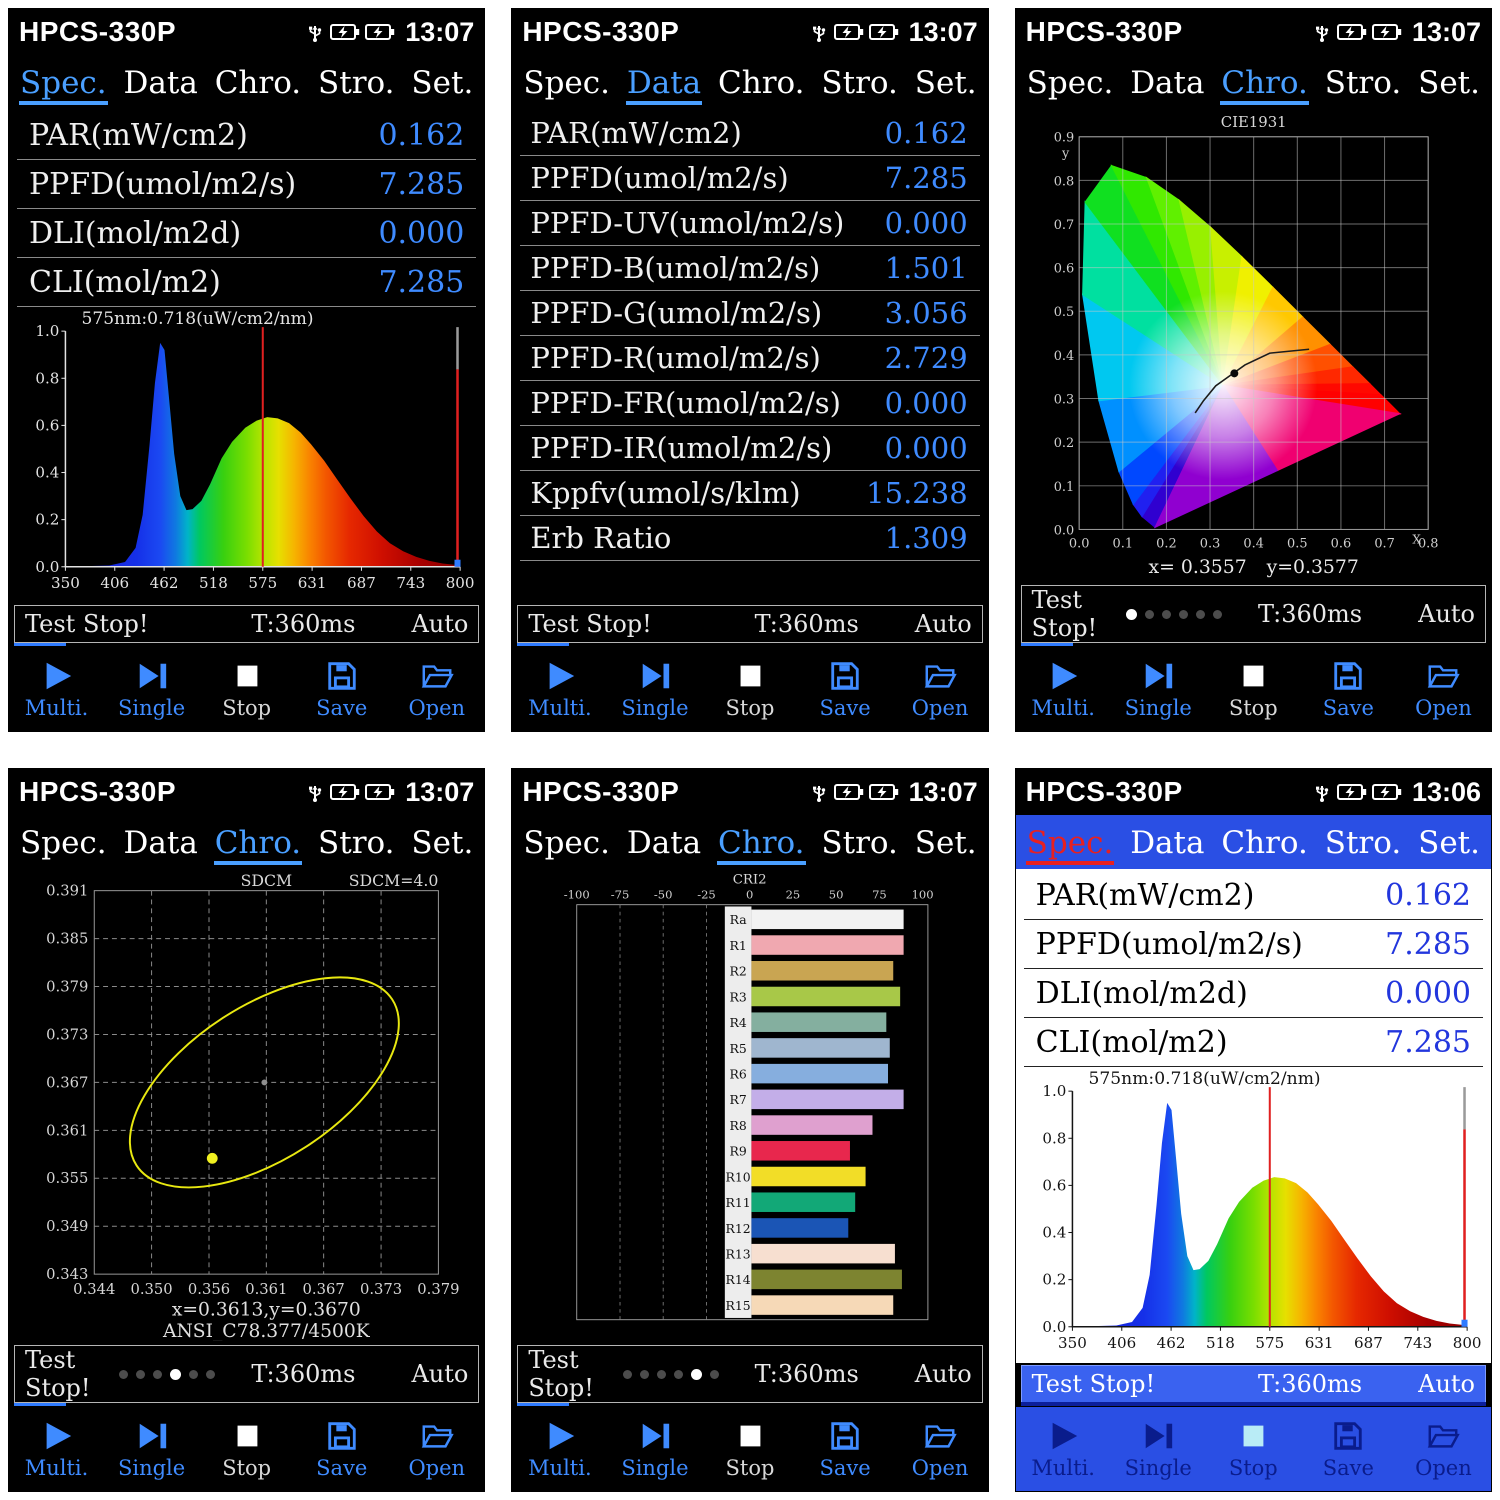 The width and height of the screenshot is (1500, 1500). I want to click on page-dot, so click(1217, 614).